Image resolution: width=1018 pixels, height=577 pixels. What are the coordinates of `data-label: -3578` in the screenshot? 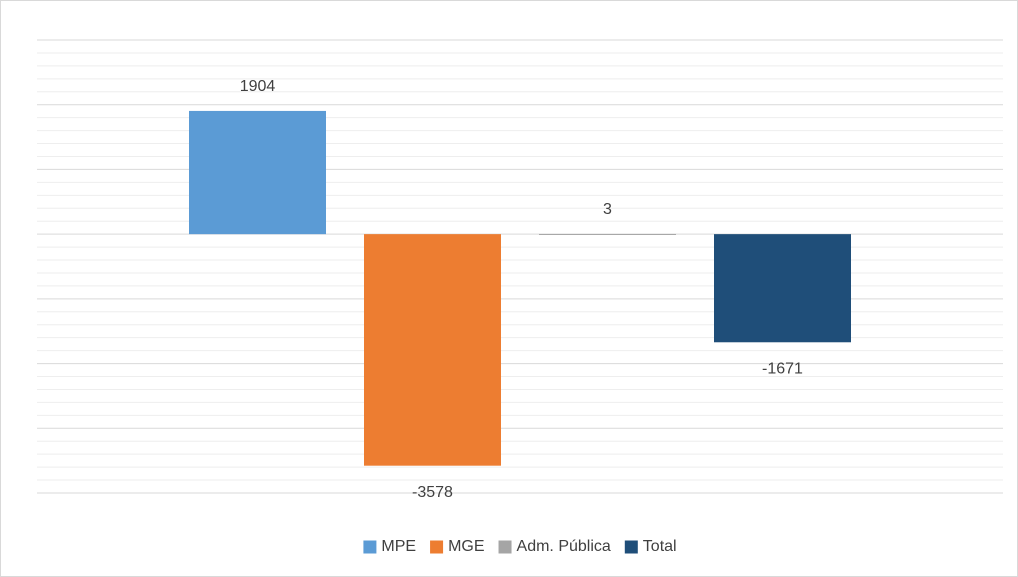 It's located at (432, 492).